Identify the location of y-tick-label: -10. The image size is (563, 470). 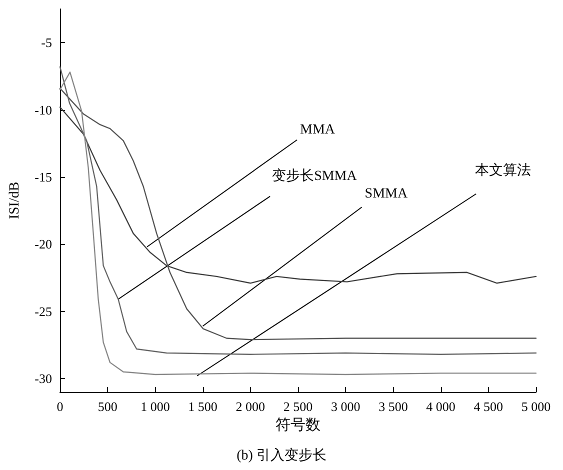
(43, 110).